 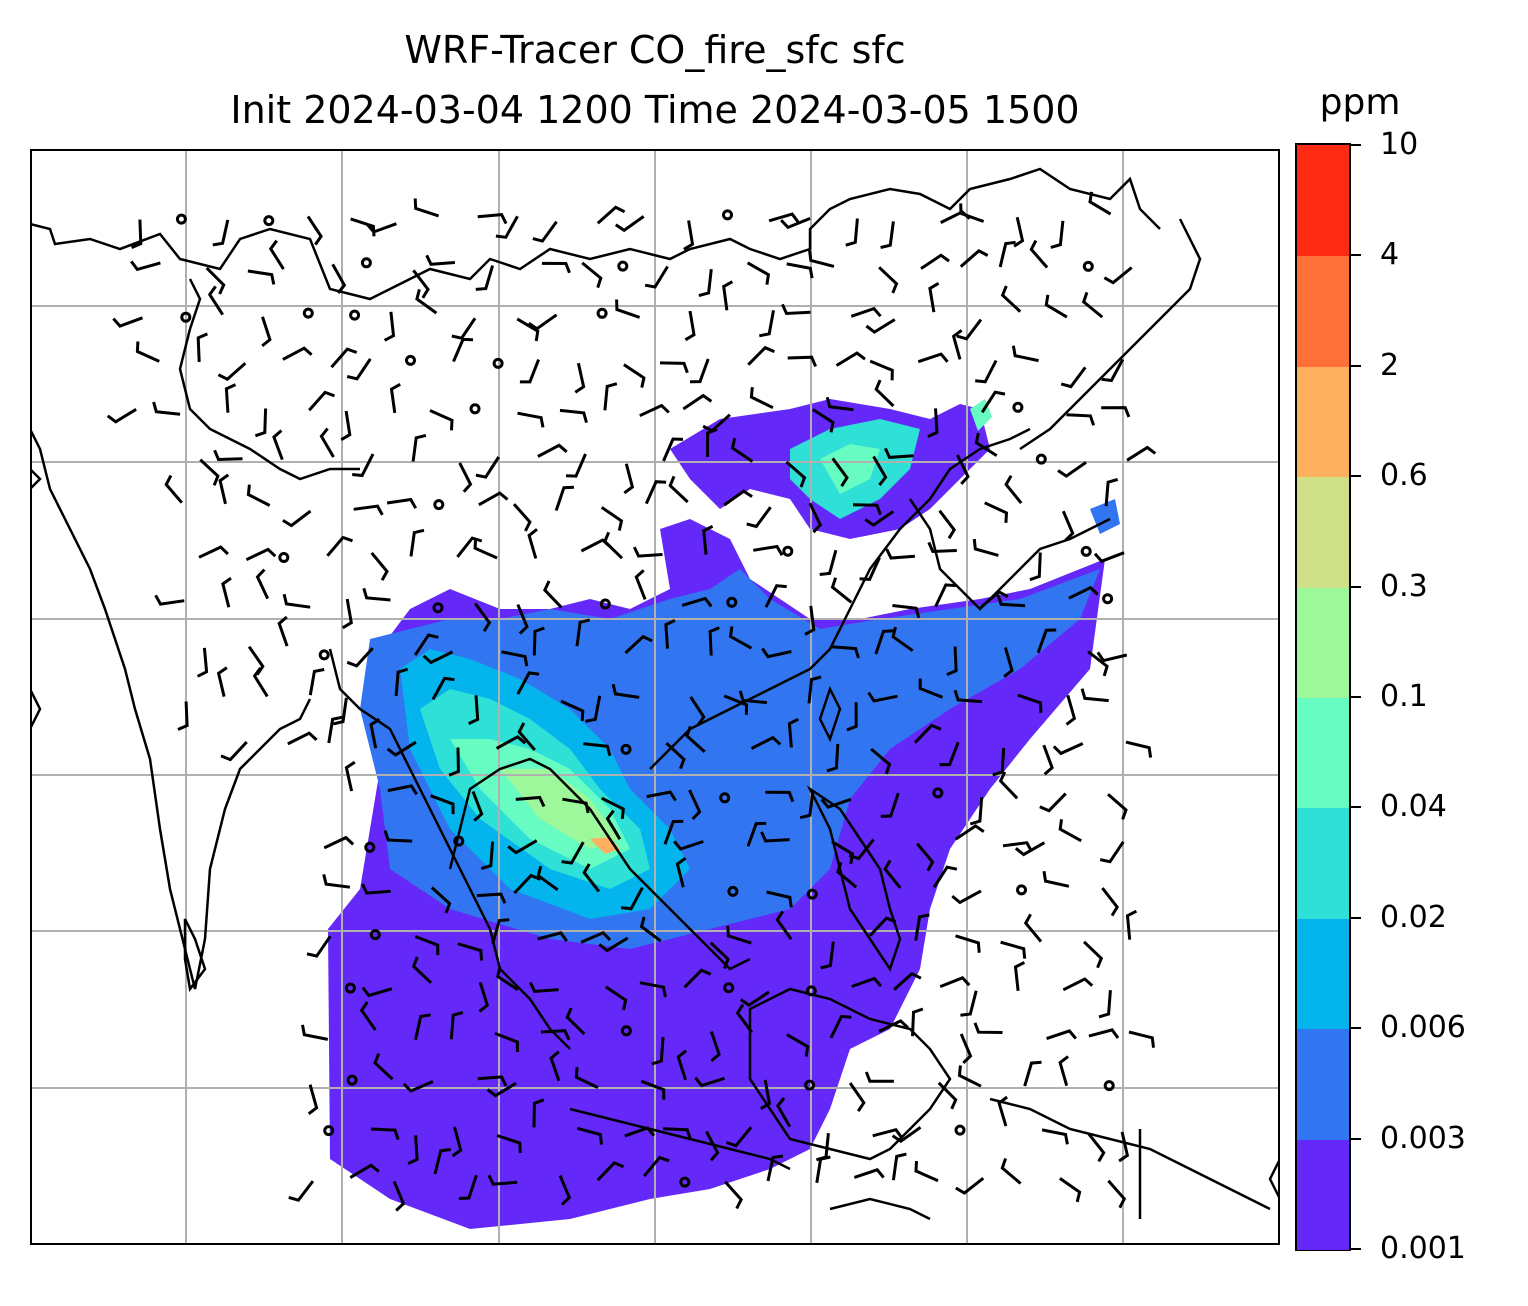 What do you see at coordinates (1390, 255) in the screenshot?
I see `colorbar-tick-label: 4` at bounding box center [1390, 255].